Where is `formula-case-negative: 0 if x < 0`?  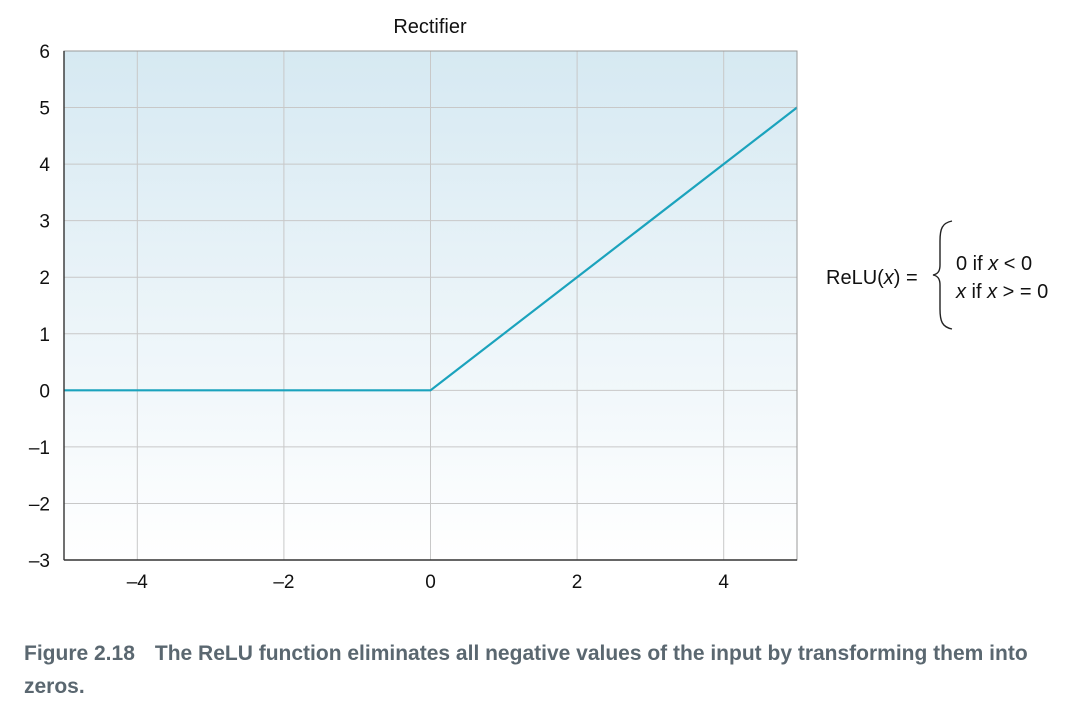 formula-case-negative: 0 if x < 0 is located at coordinates (994, 264).